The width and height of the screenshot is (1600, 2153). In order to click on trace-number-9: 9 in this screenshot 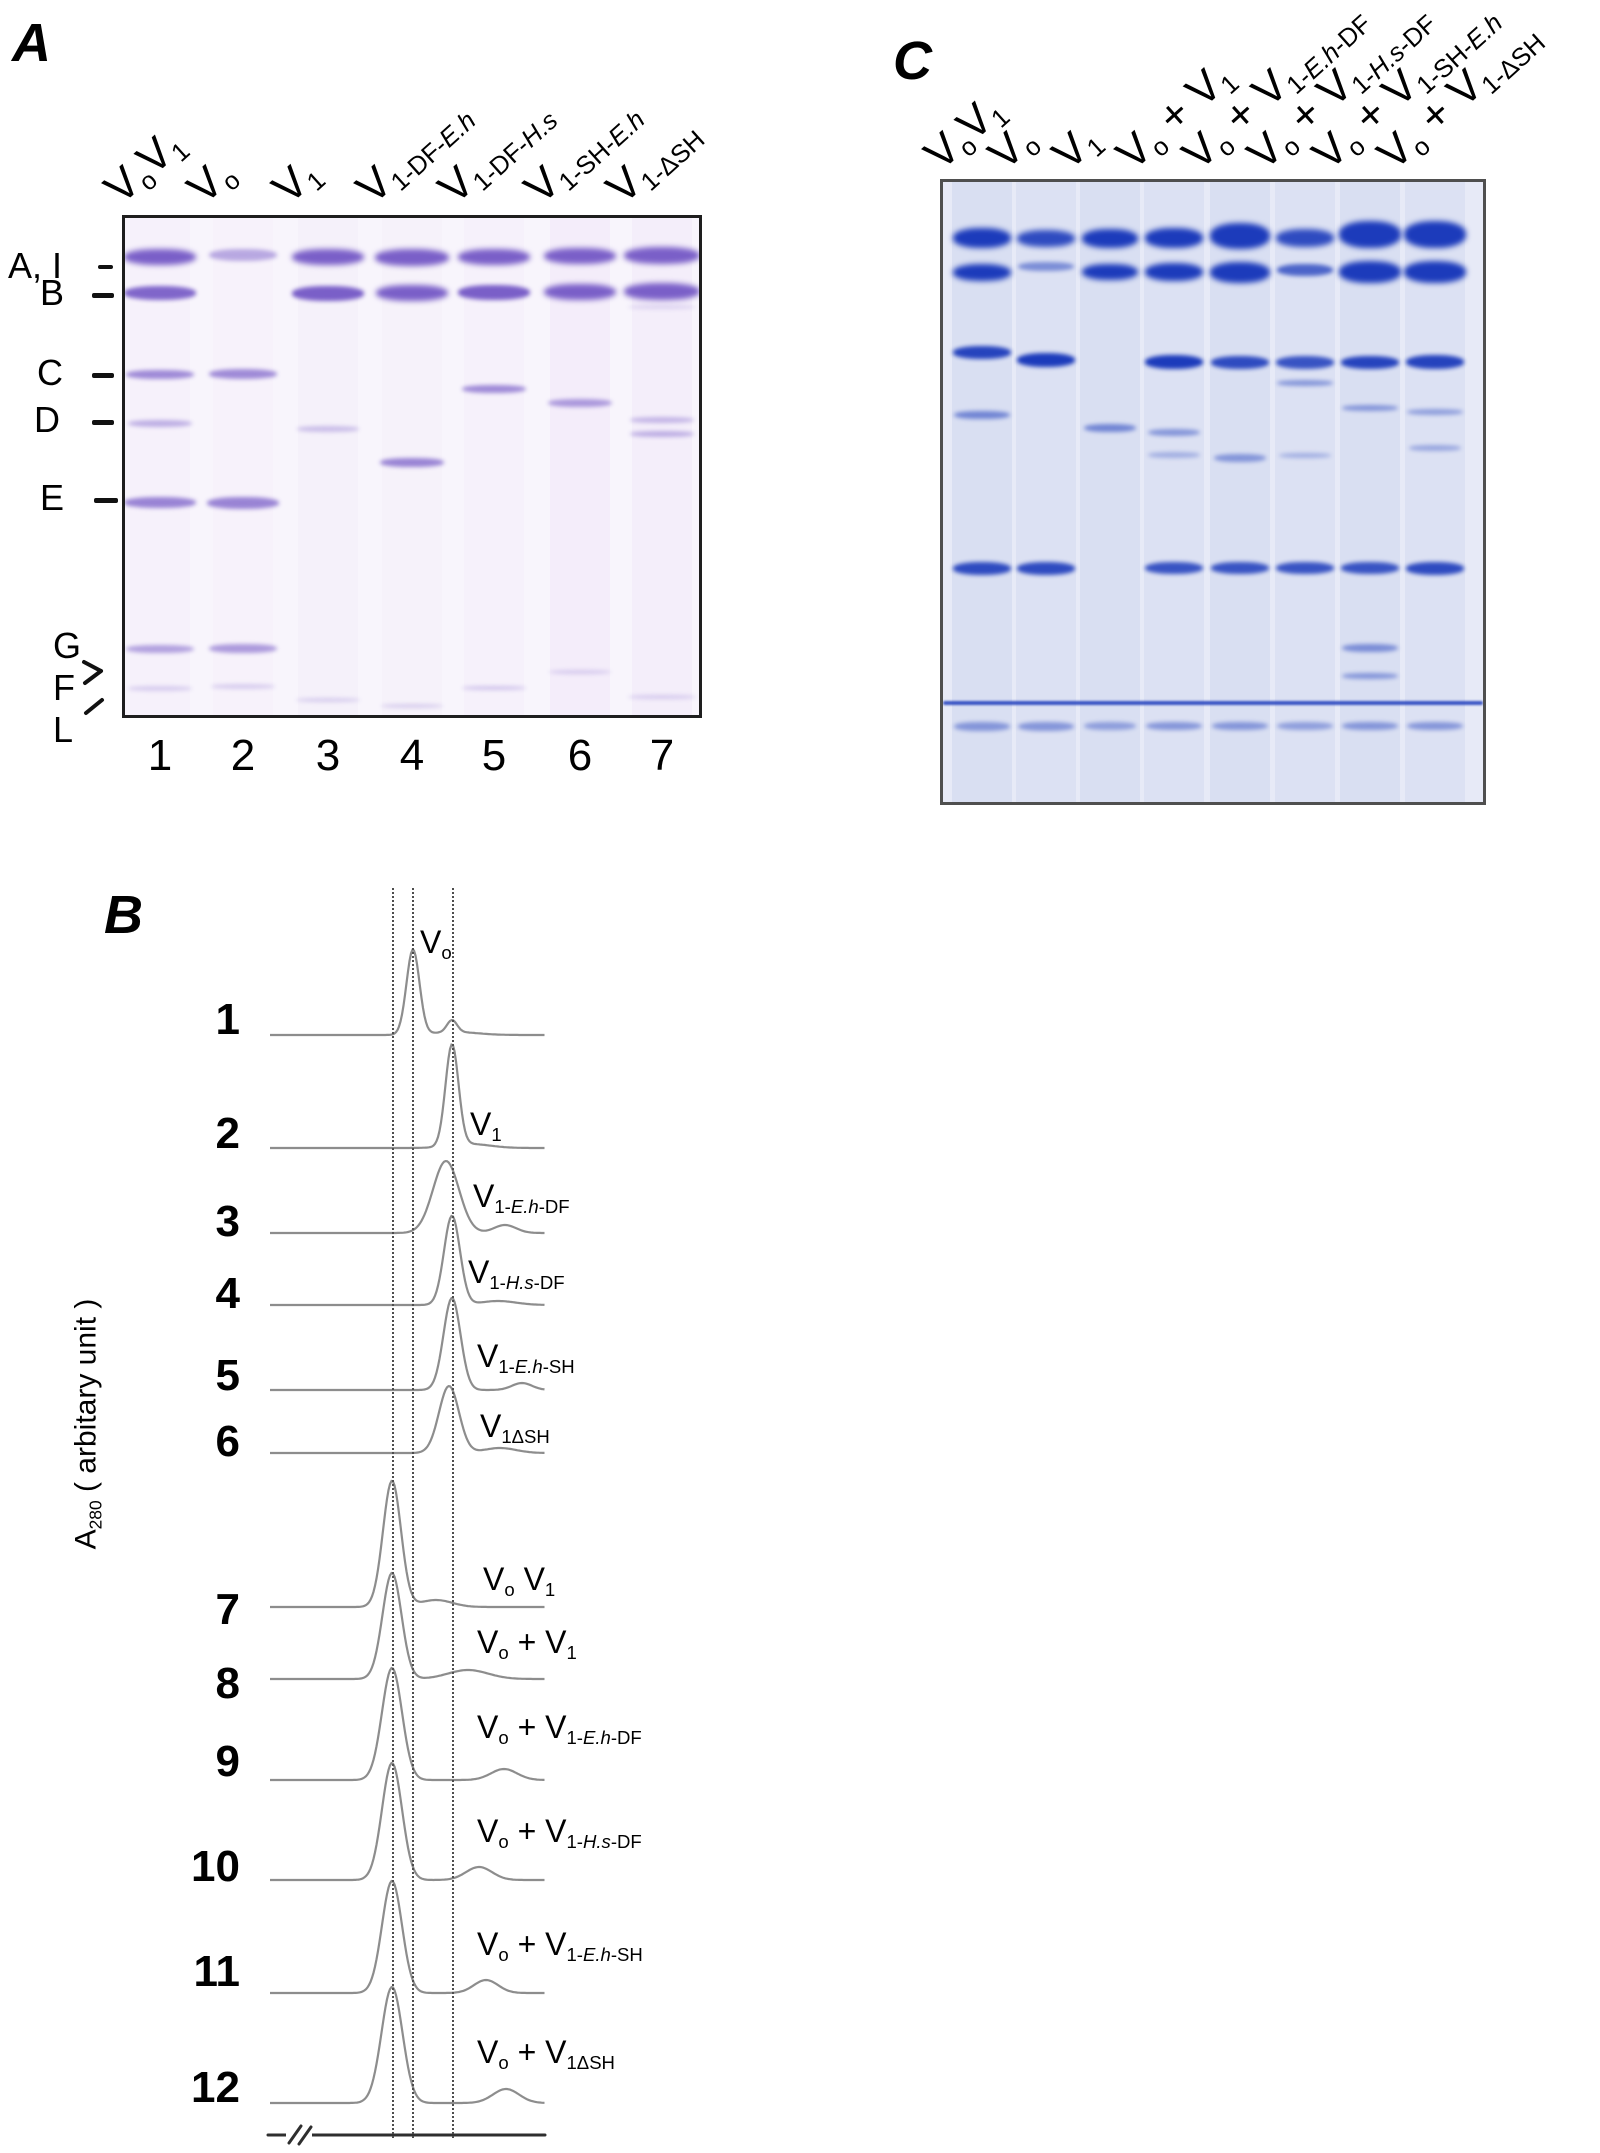, I will do `click(227, 1761)`.